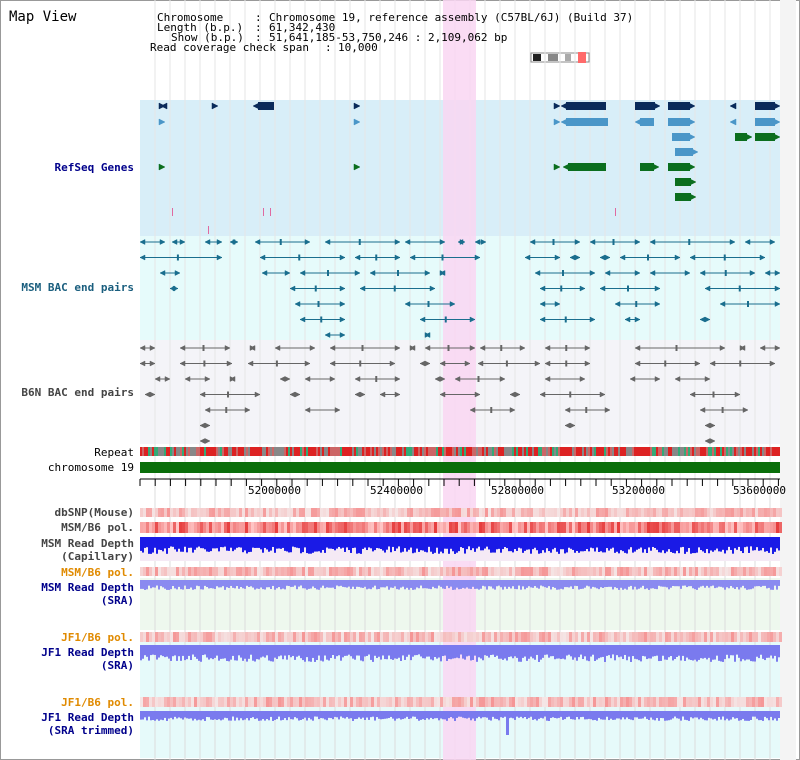 The height and width of the screenshot is (760, 800). I want to click on track-label-msm-depth-sra-1: MSM Read Depth, so click(87, 587).